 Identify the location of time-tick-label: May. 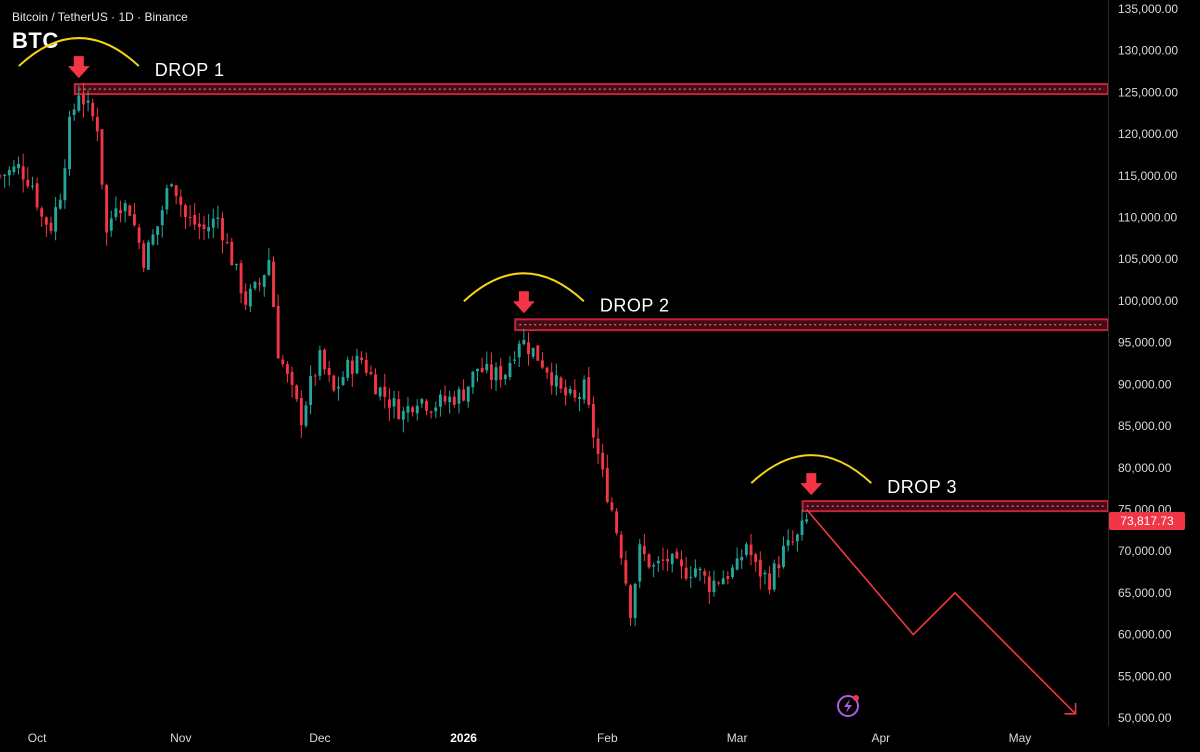
(1020, 738).